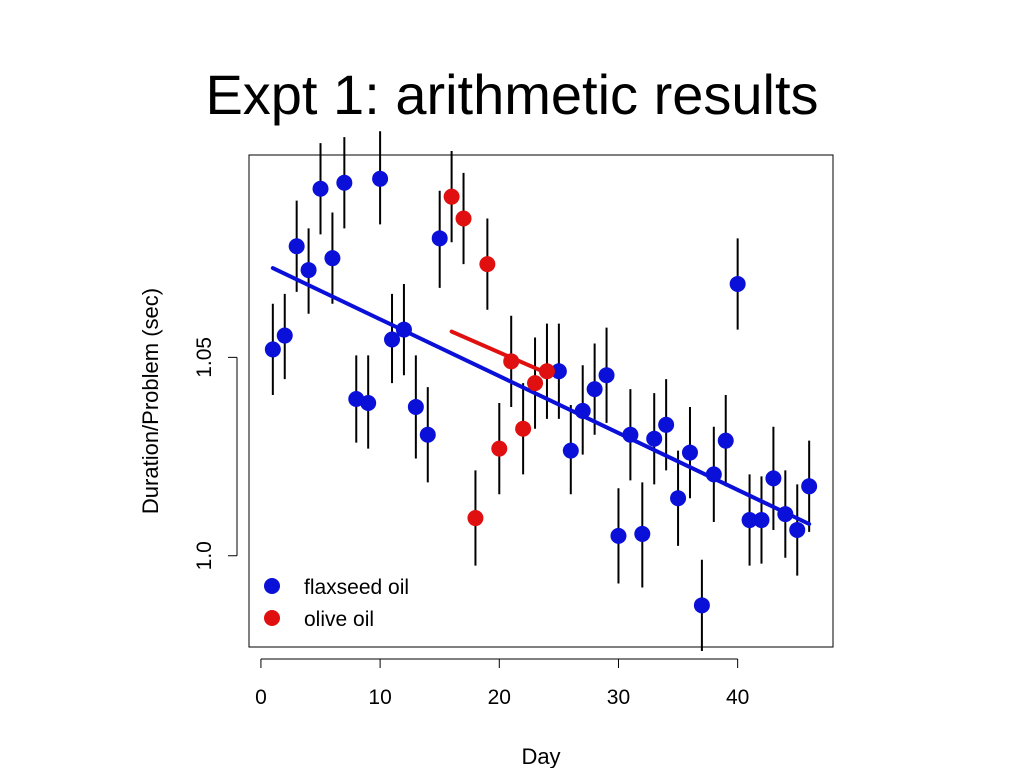 The image size is (1024, 768). What do you see at coordinates (618, 697) in the screenshot?
I see `x-tick-label: 30` at bounding box center [618, 697].